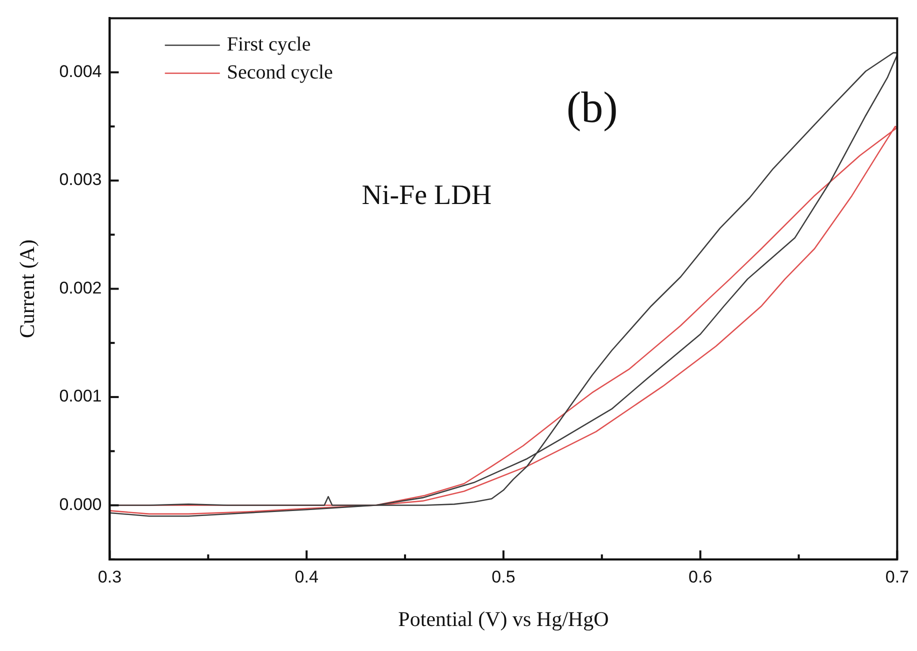 The height and width of the screenshot is (651, 917). Describe the element at coordinates (110, 576) in the screenshot. I see `x-tick-label: 0.3` at that location.